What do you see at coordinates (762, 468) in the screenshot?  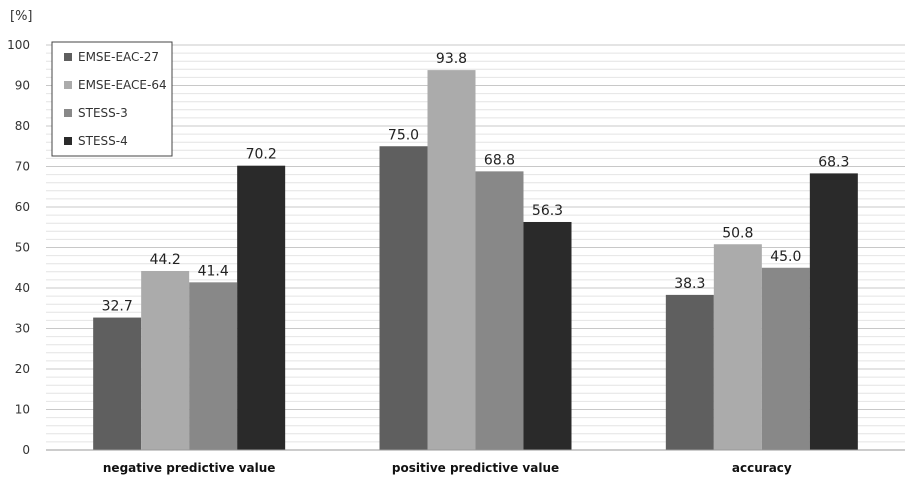 I see `x-category-label: accuracy` at bounding box center [762, 468].